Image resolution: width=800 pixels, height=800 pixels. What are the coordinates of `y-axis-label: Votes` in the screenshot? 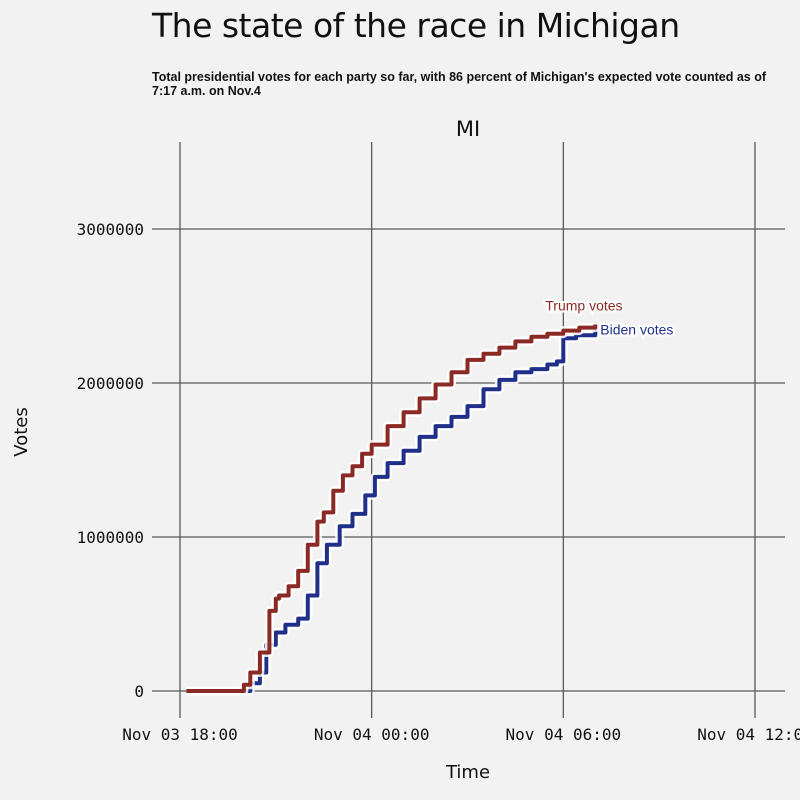 It's located at (21, 431).